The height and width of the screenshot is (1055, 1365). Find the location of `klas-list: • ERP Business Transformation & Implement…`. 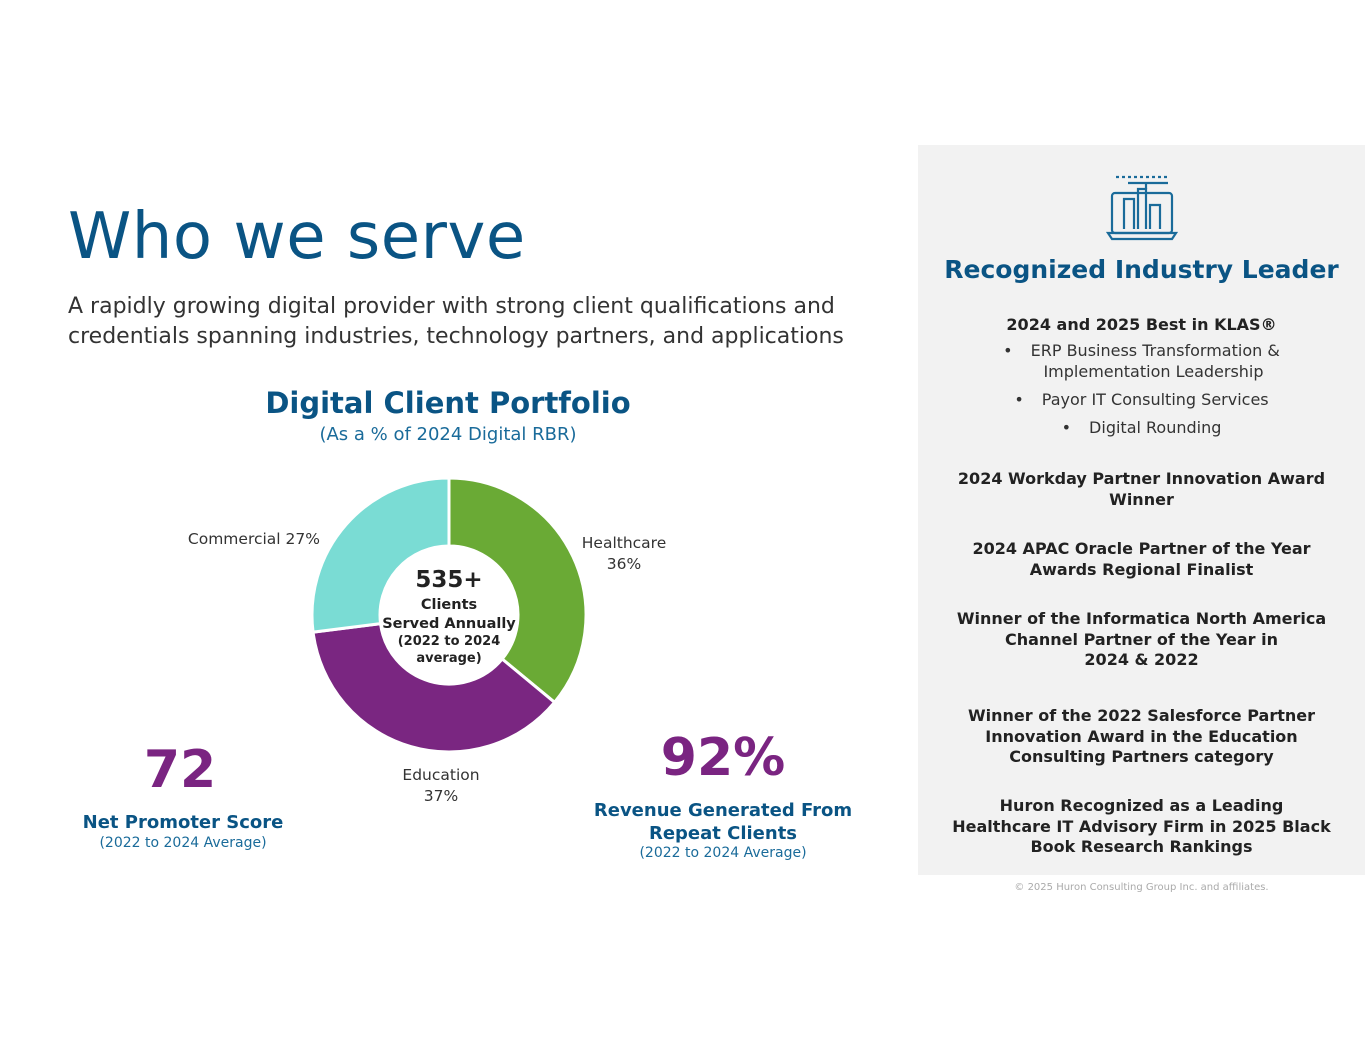

klas-list: • ERP Business Transformation & Implement… is located at coordinates (1141, 393).